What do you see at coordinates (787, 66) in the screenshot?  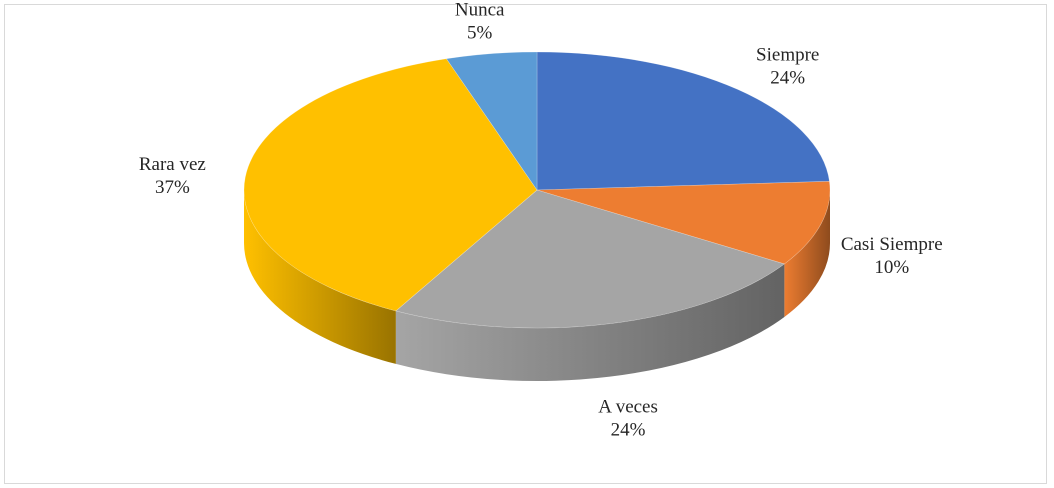 I see `data-label-siempre: Siempre 24%` at bounding box center [787, 66].